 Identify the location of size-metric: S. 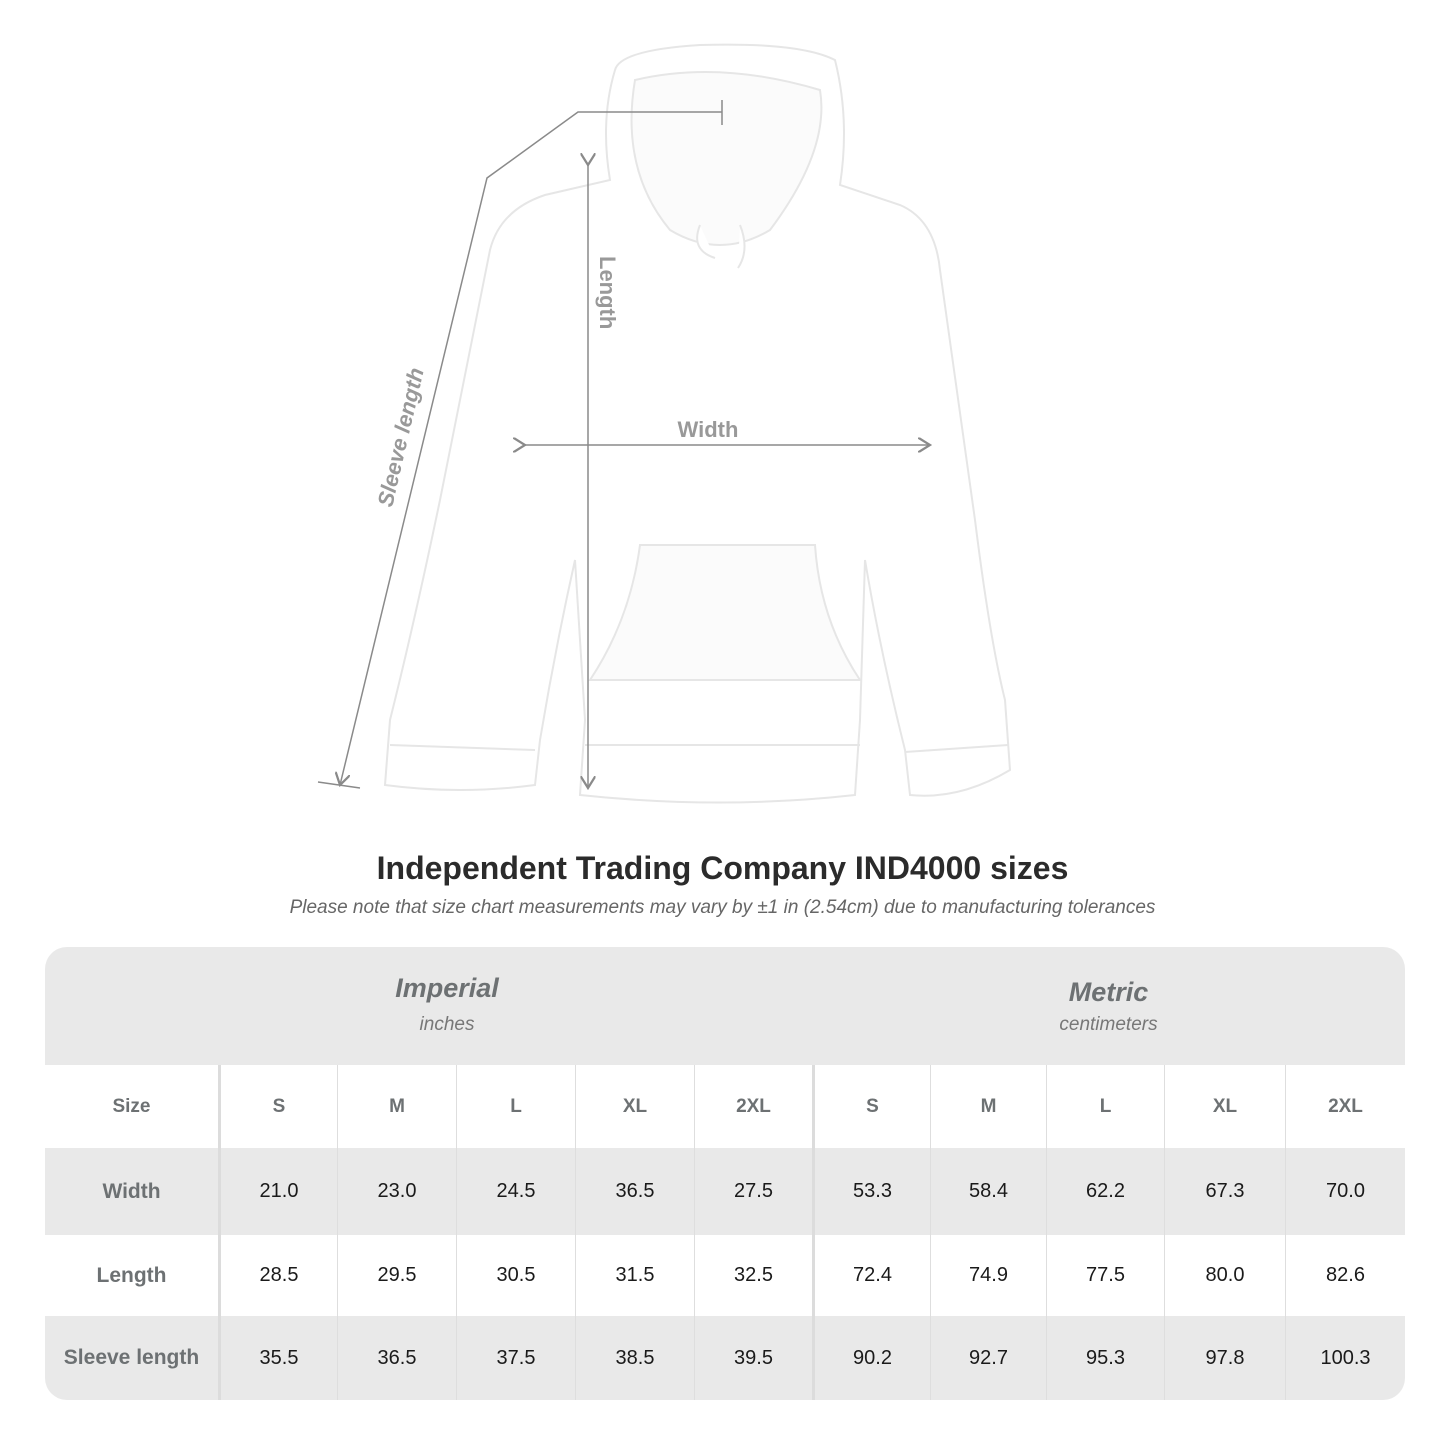
(871, 1106).